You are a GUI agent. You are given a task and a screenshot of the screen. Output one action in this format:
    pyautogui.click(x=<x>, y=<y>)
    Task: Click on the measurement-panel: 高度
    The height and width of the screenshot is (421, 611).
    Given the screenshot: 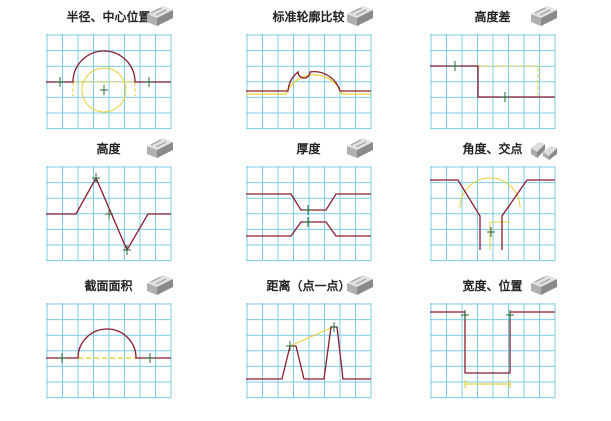 What is the action you would take?
    pyautogui.click(x=109, y=200)
    